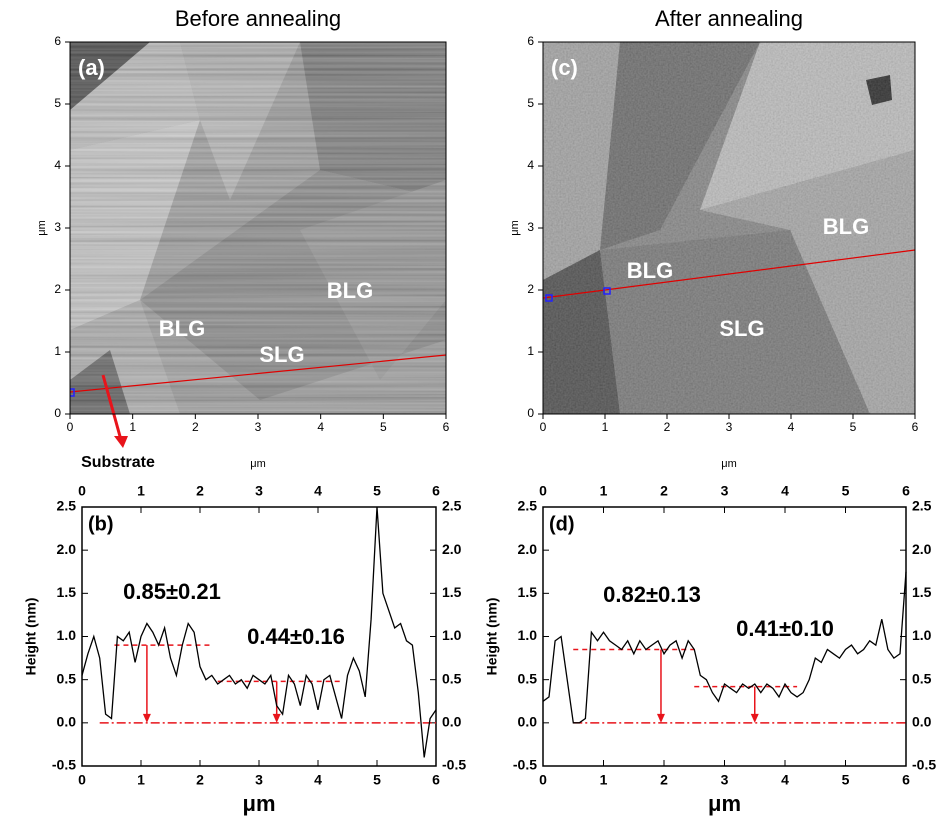 The height and width of the screenshot is (824, 943). Describe the element at coordinates (741, 328) in the screenshot. I see `region-label: SLG` at that location.